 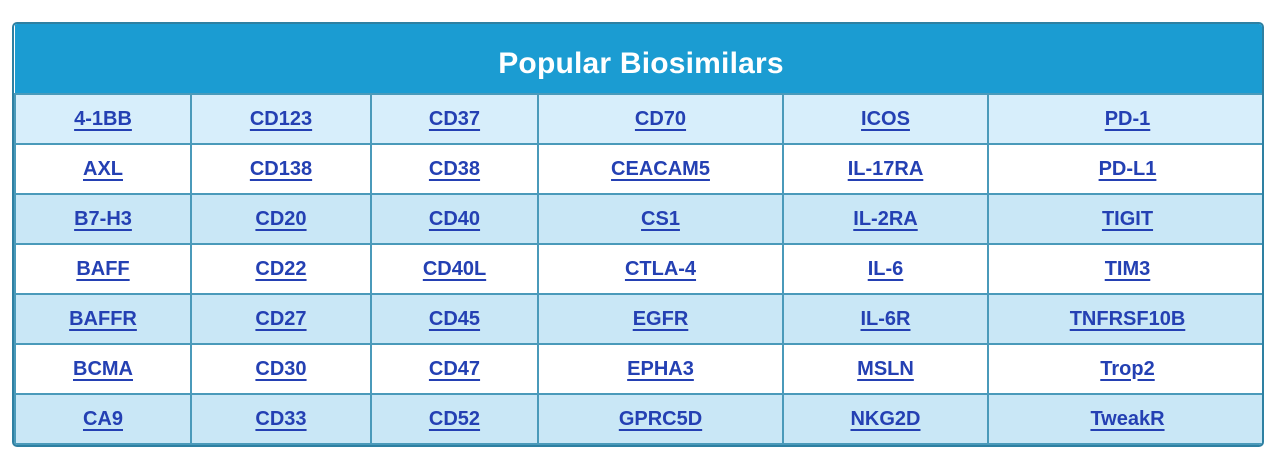 I want to click on link-il-6r: IL-6R, so click(x=885, y=318).